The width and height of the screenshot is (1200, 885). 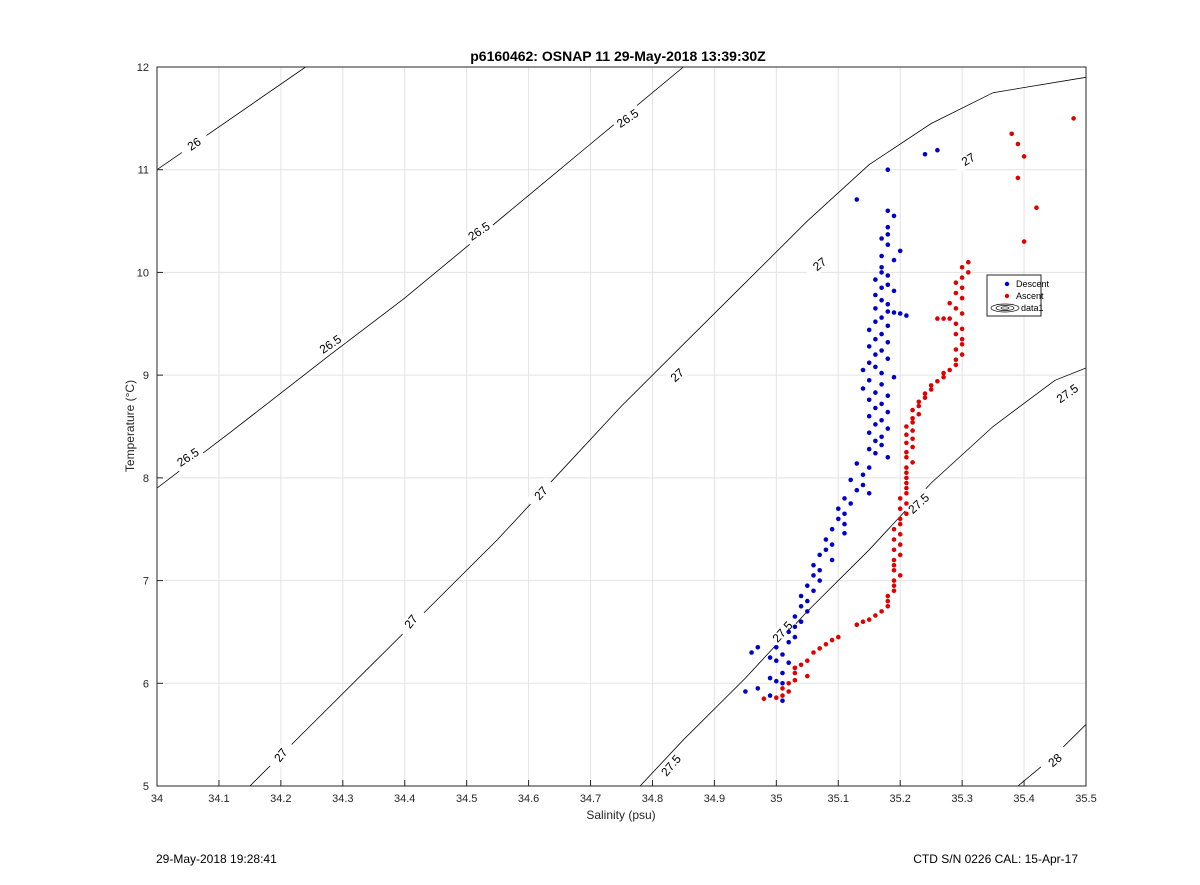 I want to click on y-tick-label: 8, so click(x=146, y=479).